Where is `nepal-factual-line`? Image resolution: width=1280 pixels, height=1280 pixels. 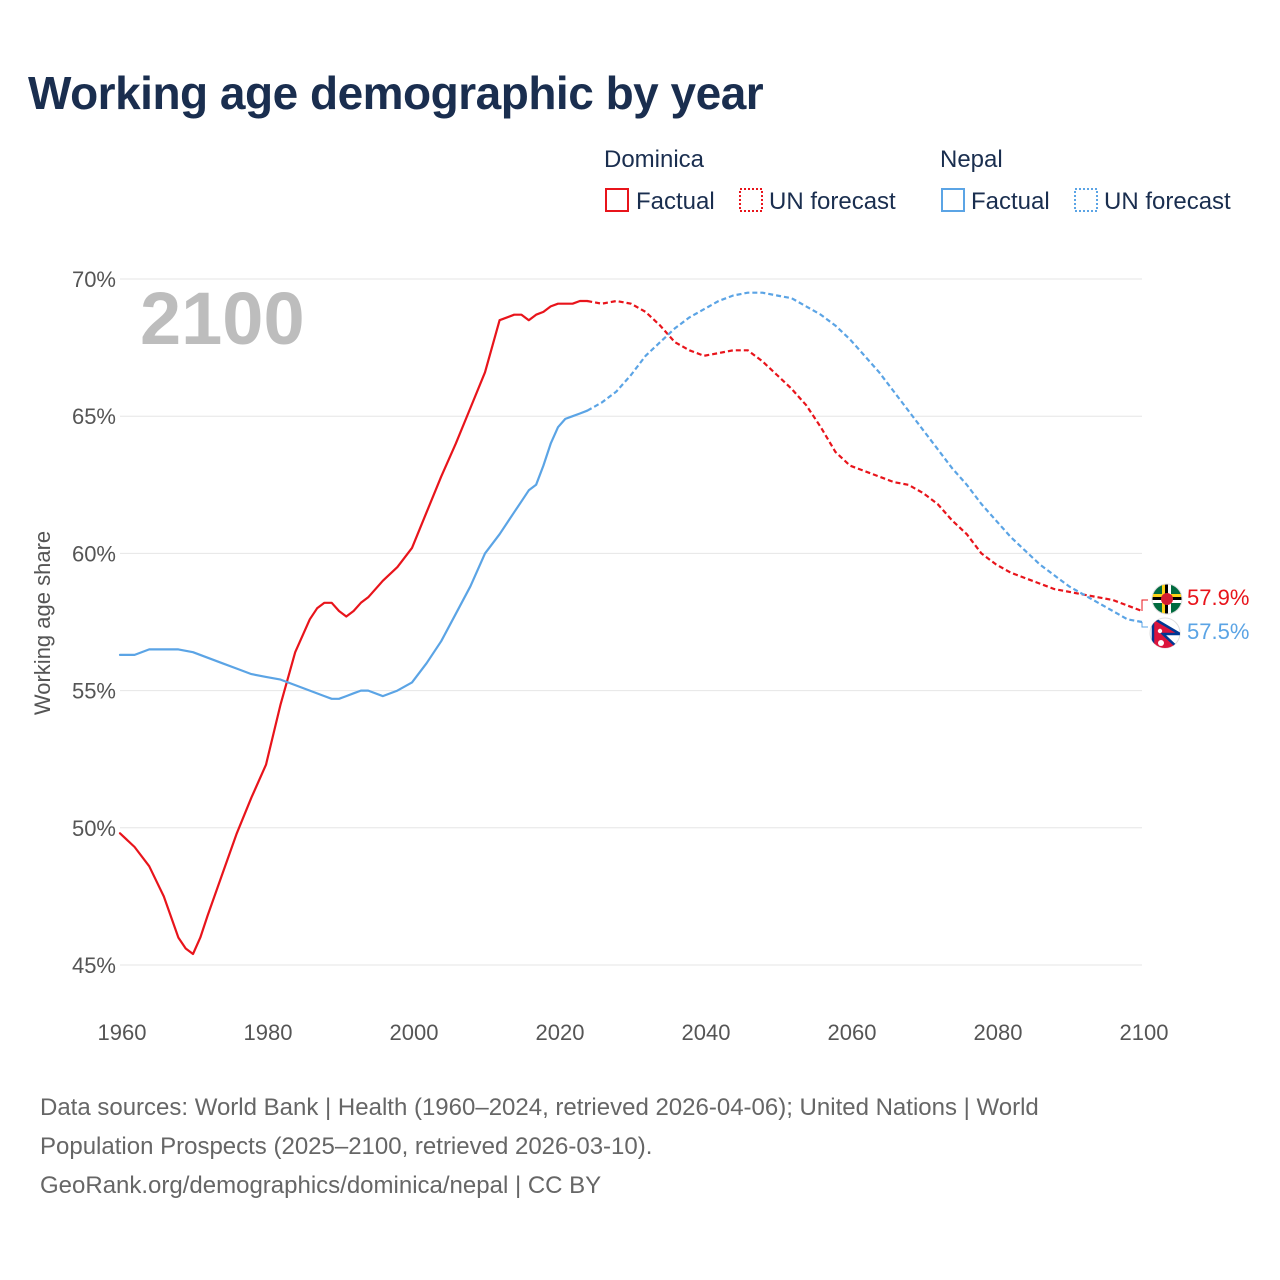 nepal-factual-line is located at coordinates (353, 554).